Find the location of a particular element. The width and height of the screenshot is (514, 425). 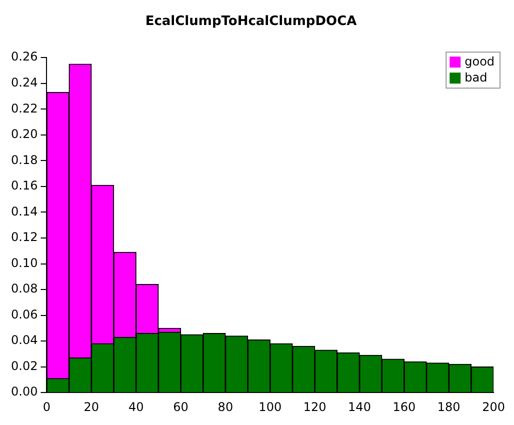

y-tick-label: 0.24 is located at coordinates (24, 82).